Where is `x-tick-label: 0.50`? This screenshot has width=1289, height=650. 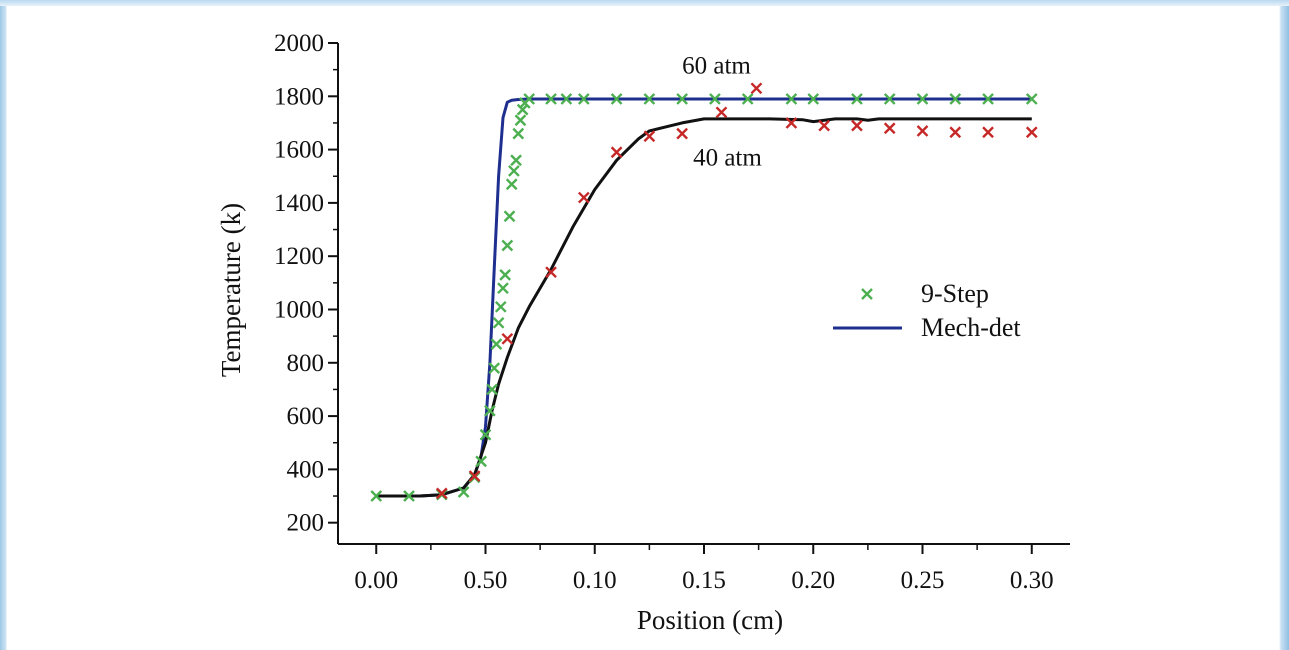
x-tick-label: 0.50 is located at coordinates (486, 580).